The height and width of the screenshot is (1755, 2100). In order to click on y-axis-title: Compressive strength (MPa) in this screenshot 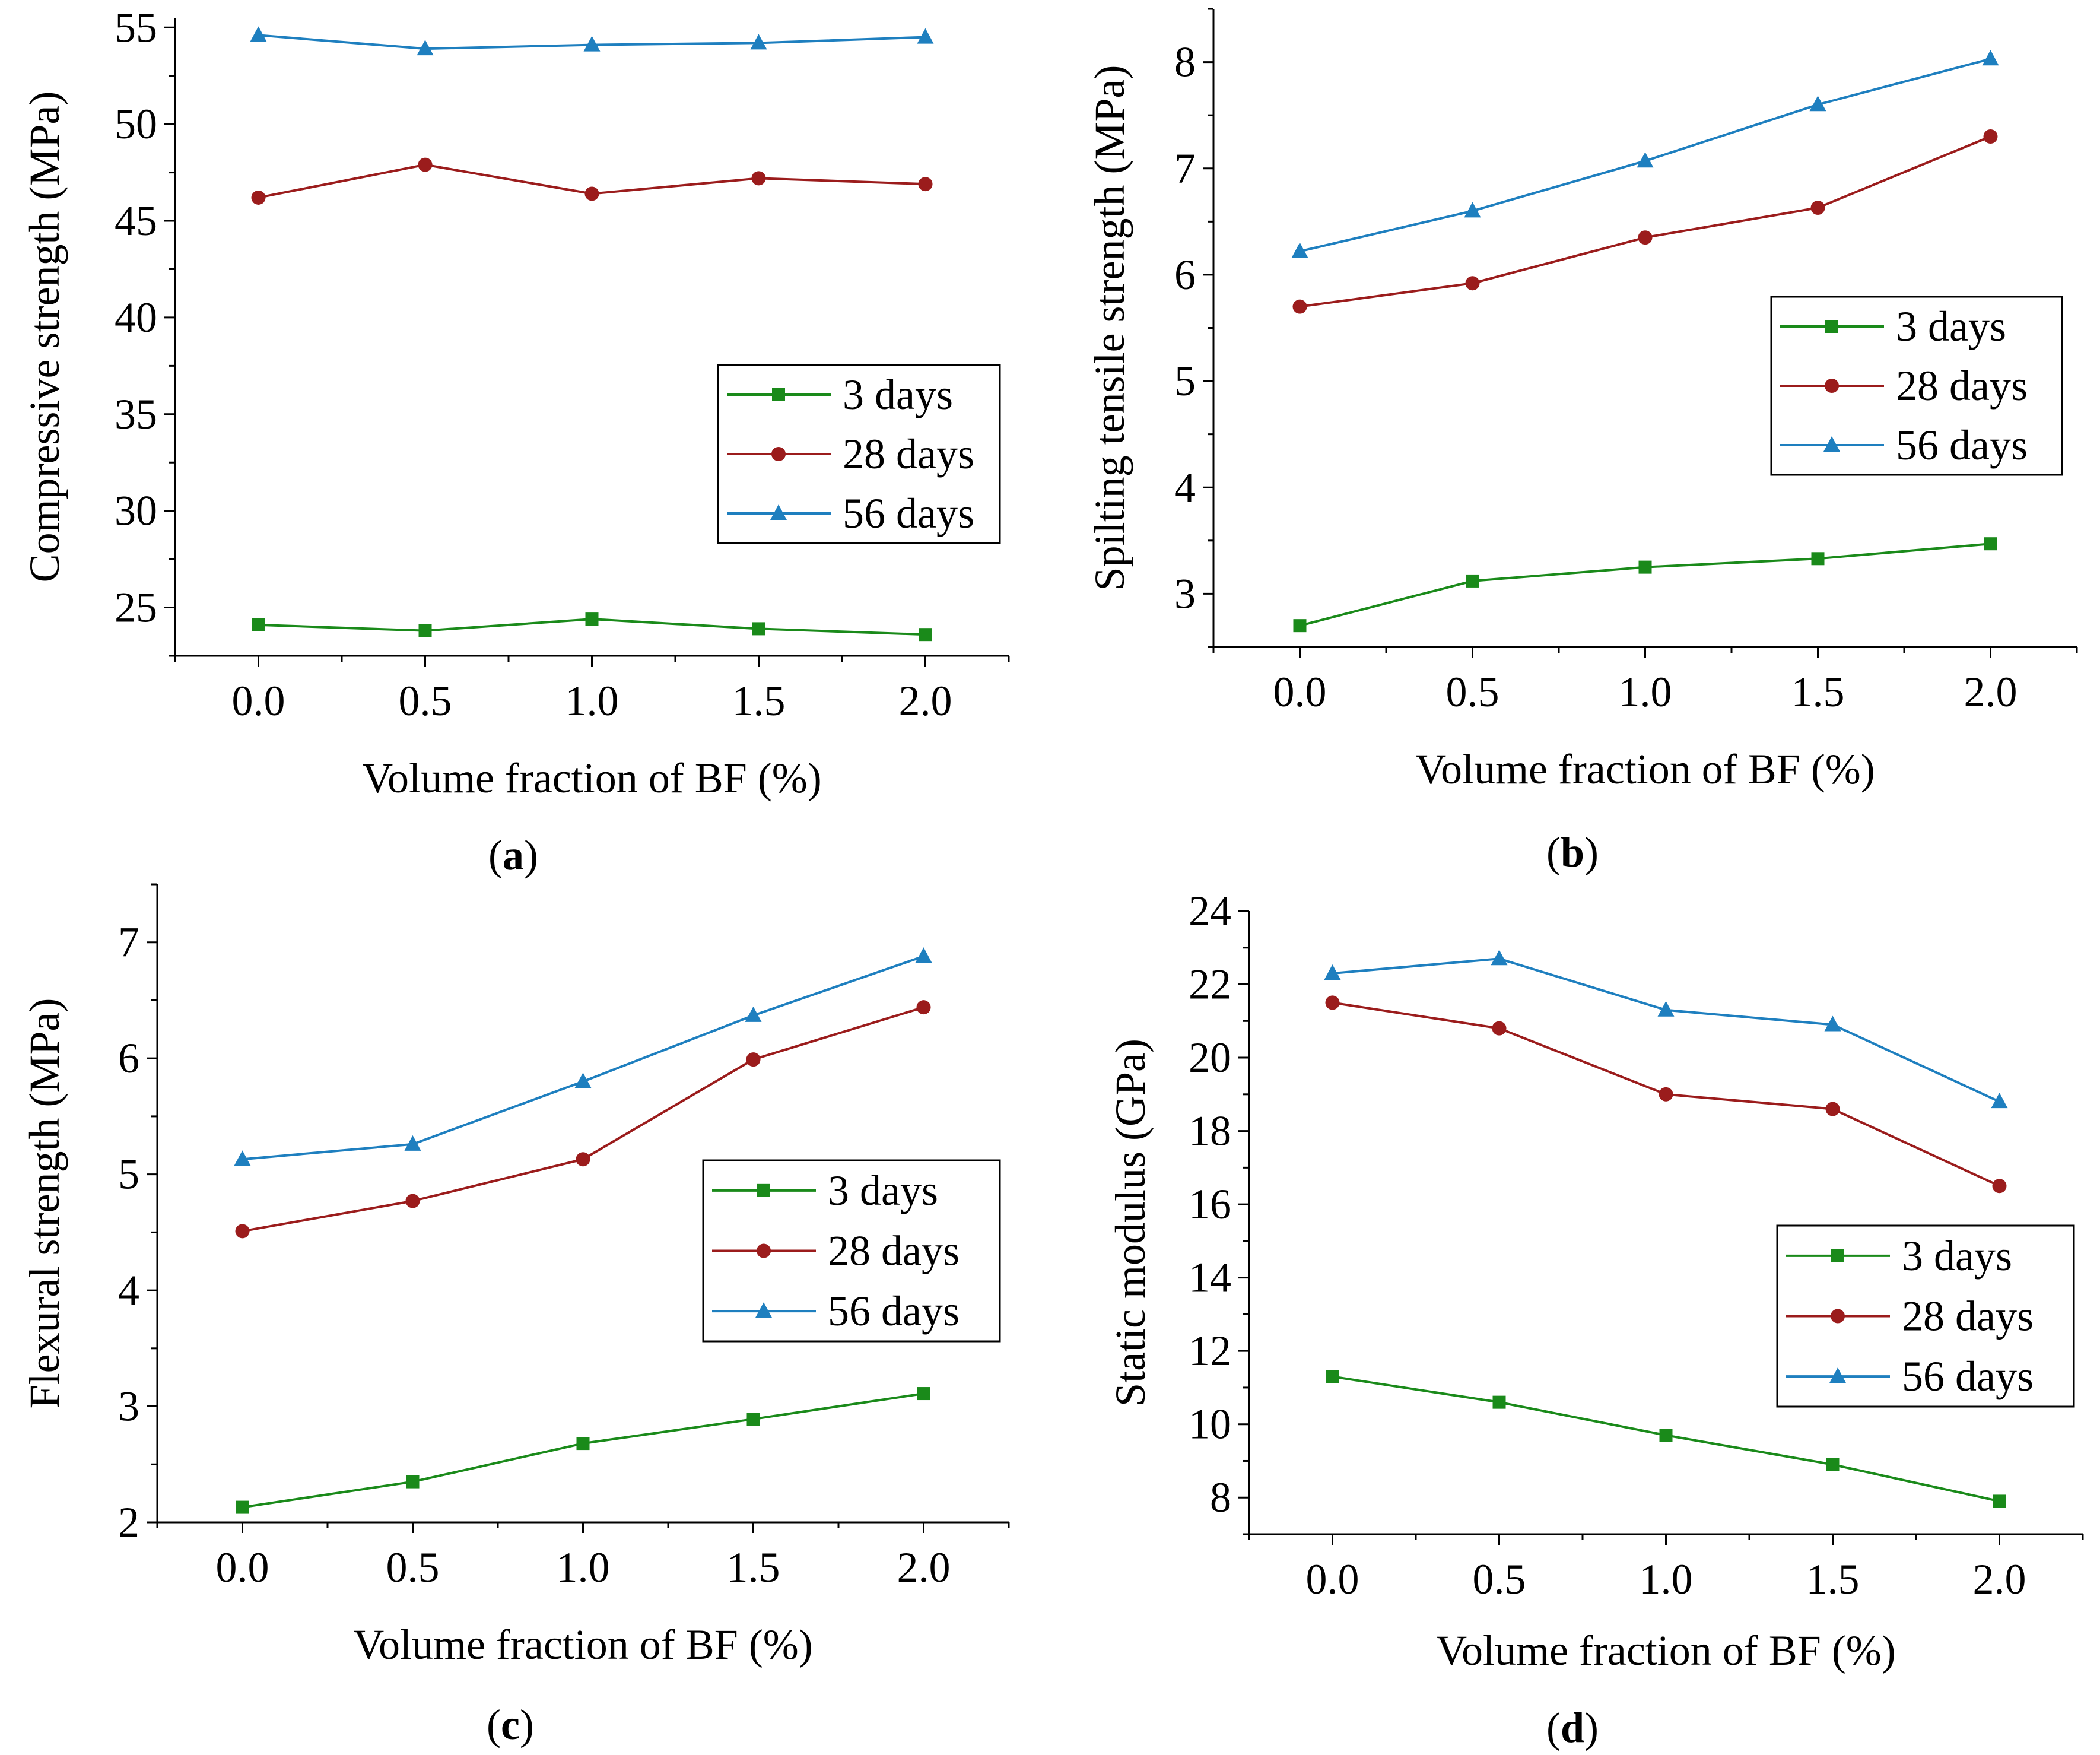, I will do `click(44, 337)`.